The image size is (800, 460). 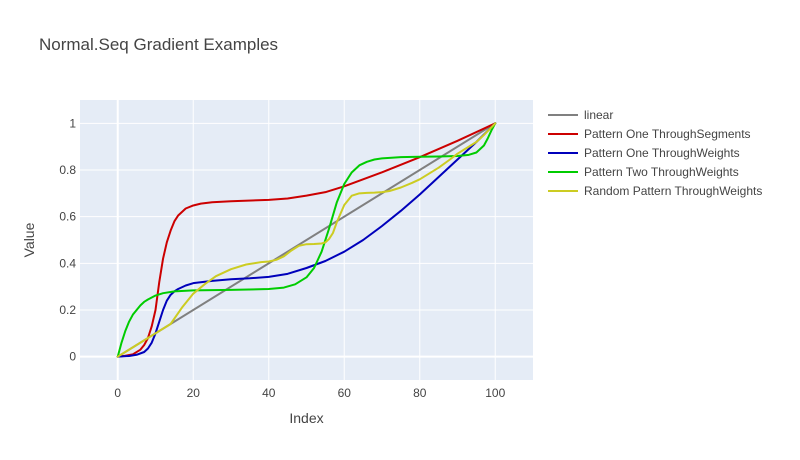 What do you see at coordinates (673, 191) in the screenshot?
I see `legend-label: Random Pattern ThroughWeights` at bounding box center [673, 191].